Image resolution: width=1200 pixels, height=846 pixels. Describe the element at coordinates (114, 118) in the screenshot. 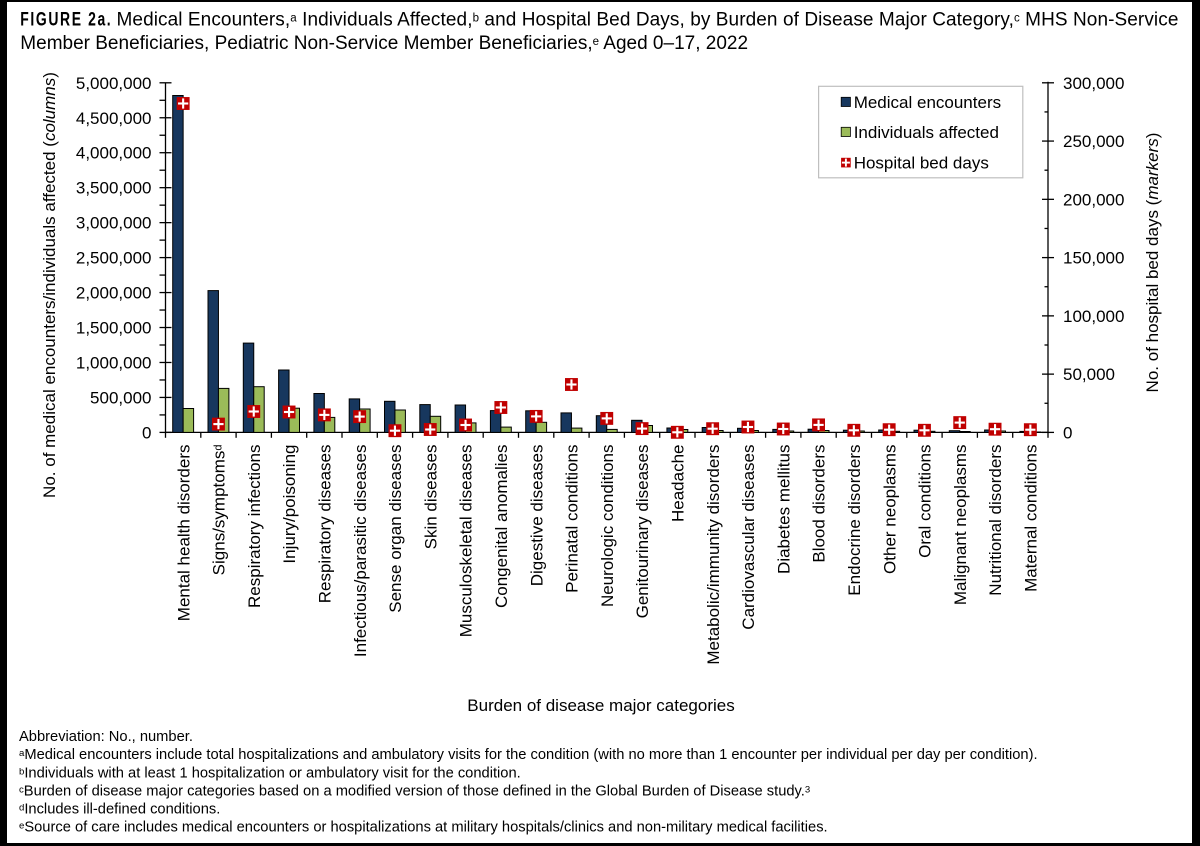

I see `svg-text: 4,500,000` at that location.